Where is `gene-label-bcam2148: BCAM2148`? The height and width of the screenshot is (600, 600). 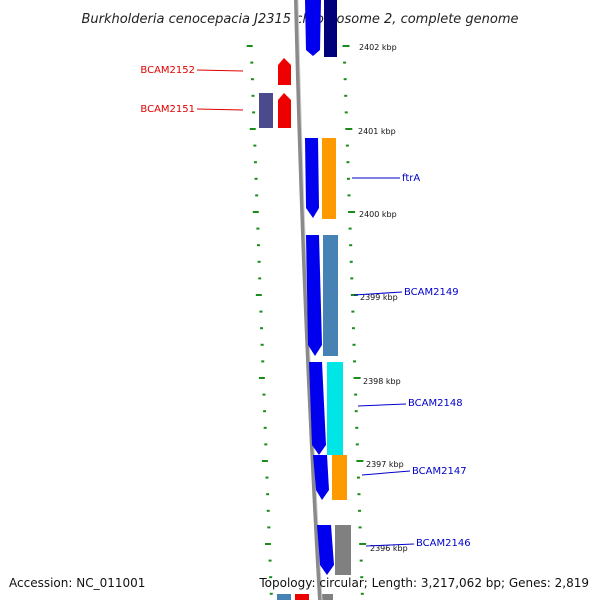 gene-label-bcam2148: BCAM2148 is located at coordinates (435, 403).